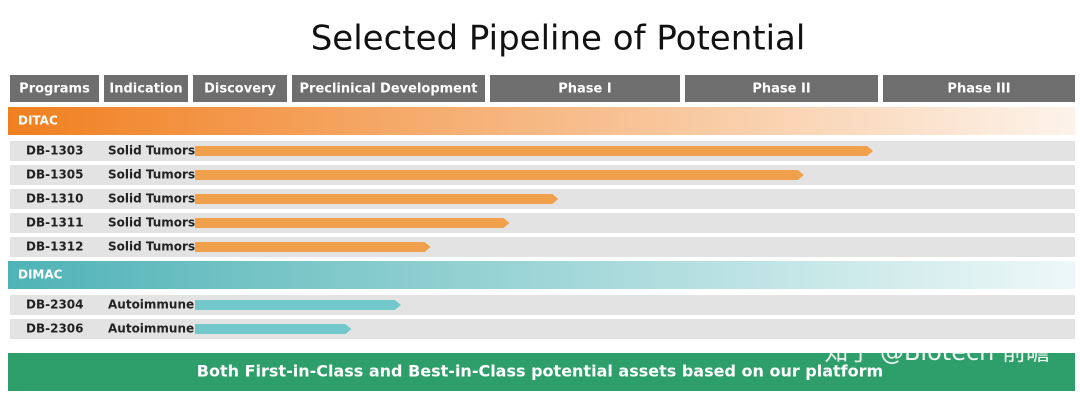  Describe the element at coordinates (55, 175) in the screenshot. I see `program-name: DB-1305` at that location.